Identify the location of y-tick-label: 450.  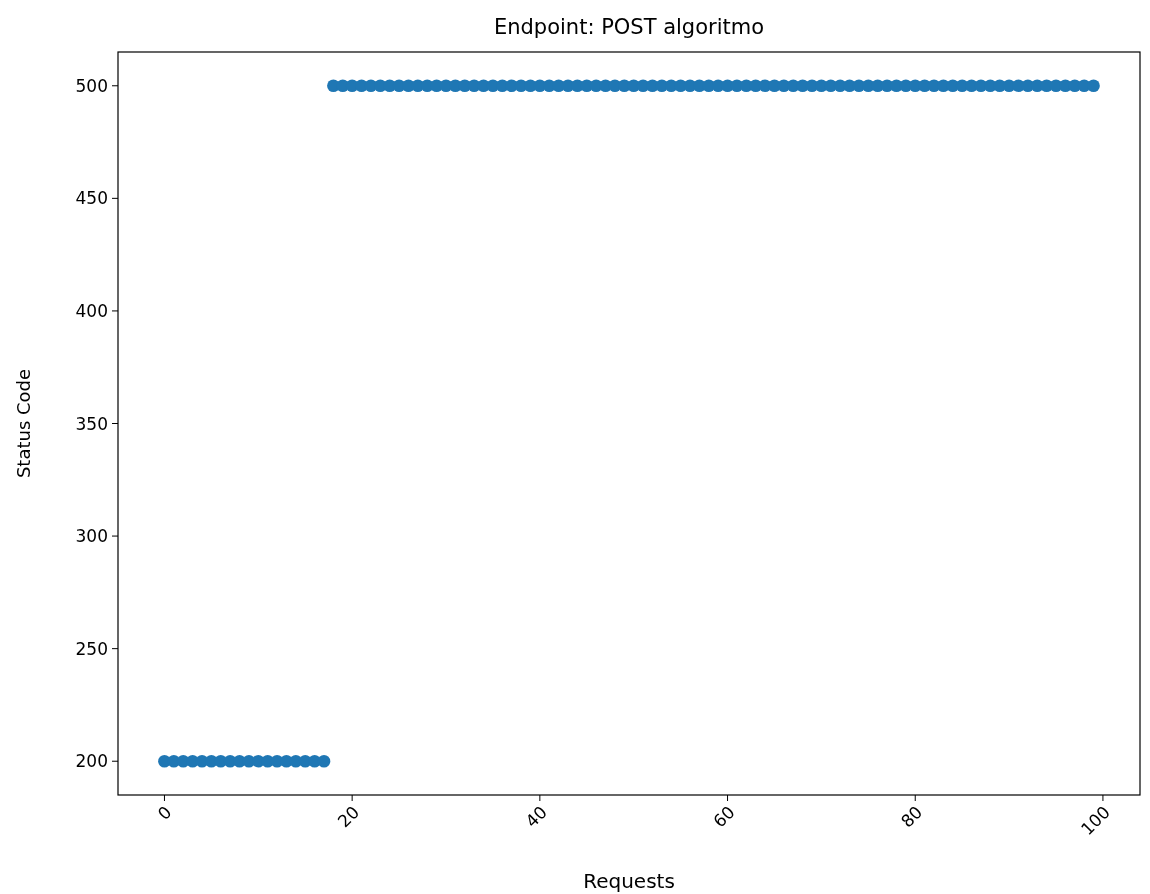
(91, 198).